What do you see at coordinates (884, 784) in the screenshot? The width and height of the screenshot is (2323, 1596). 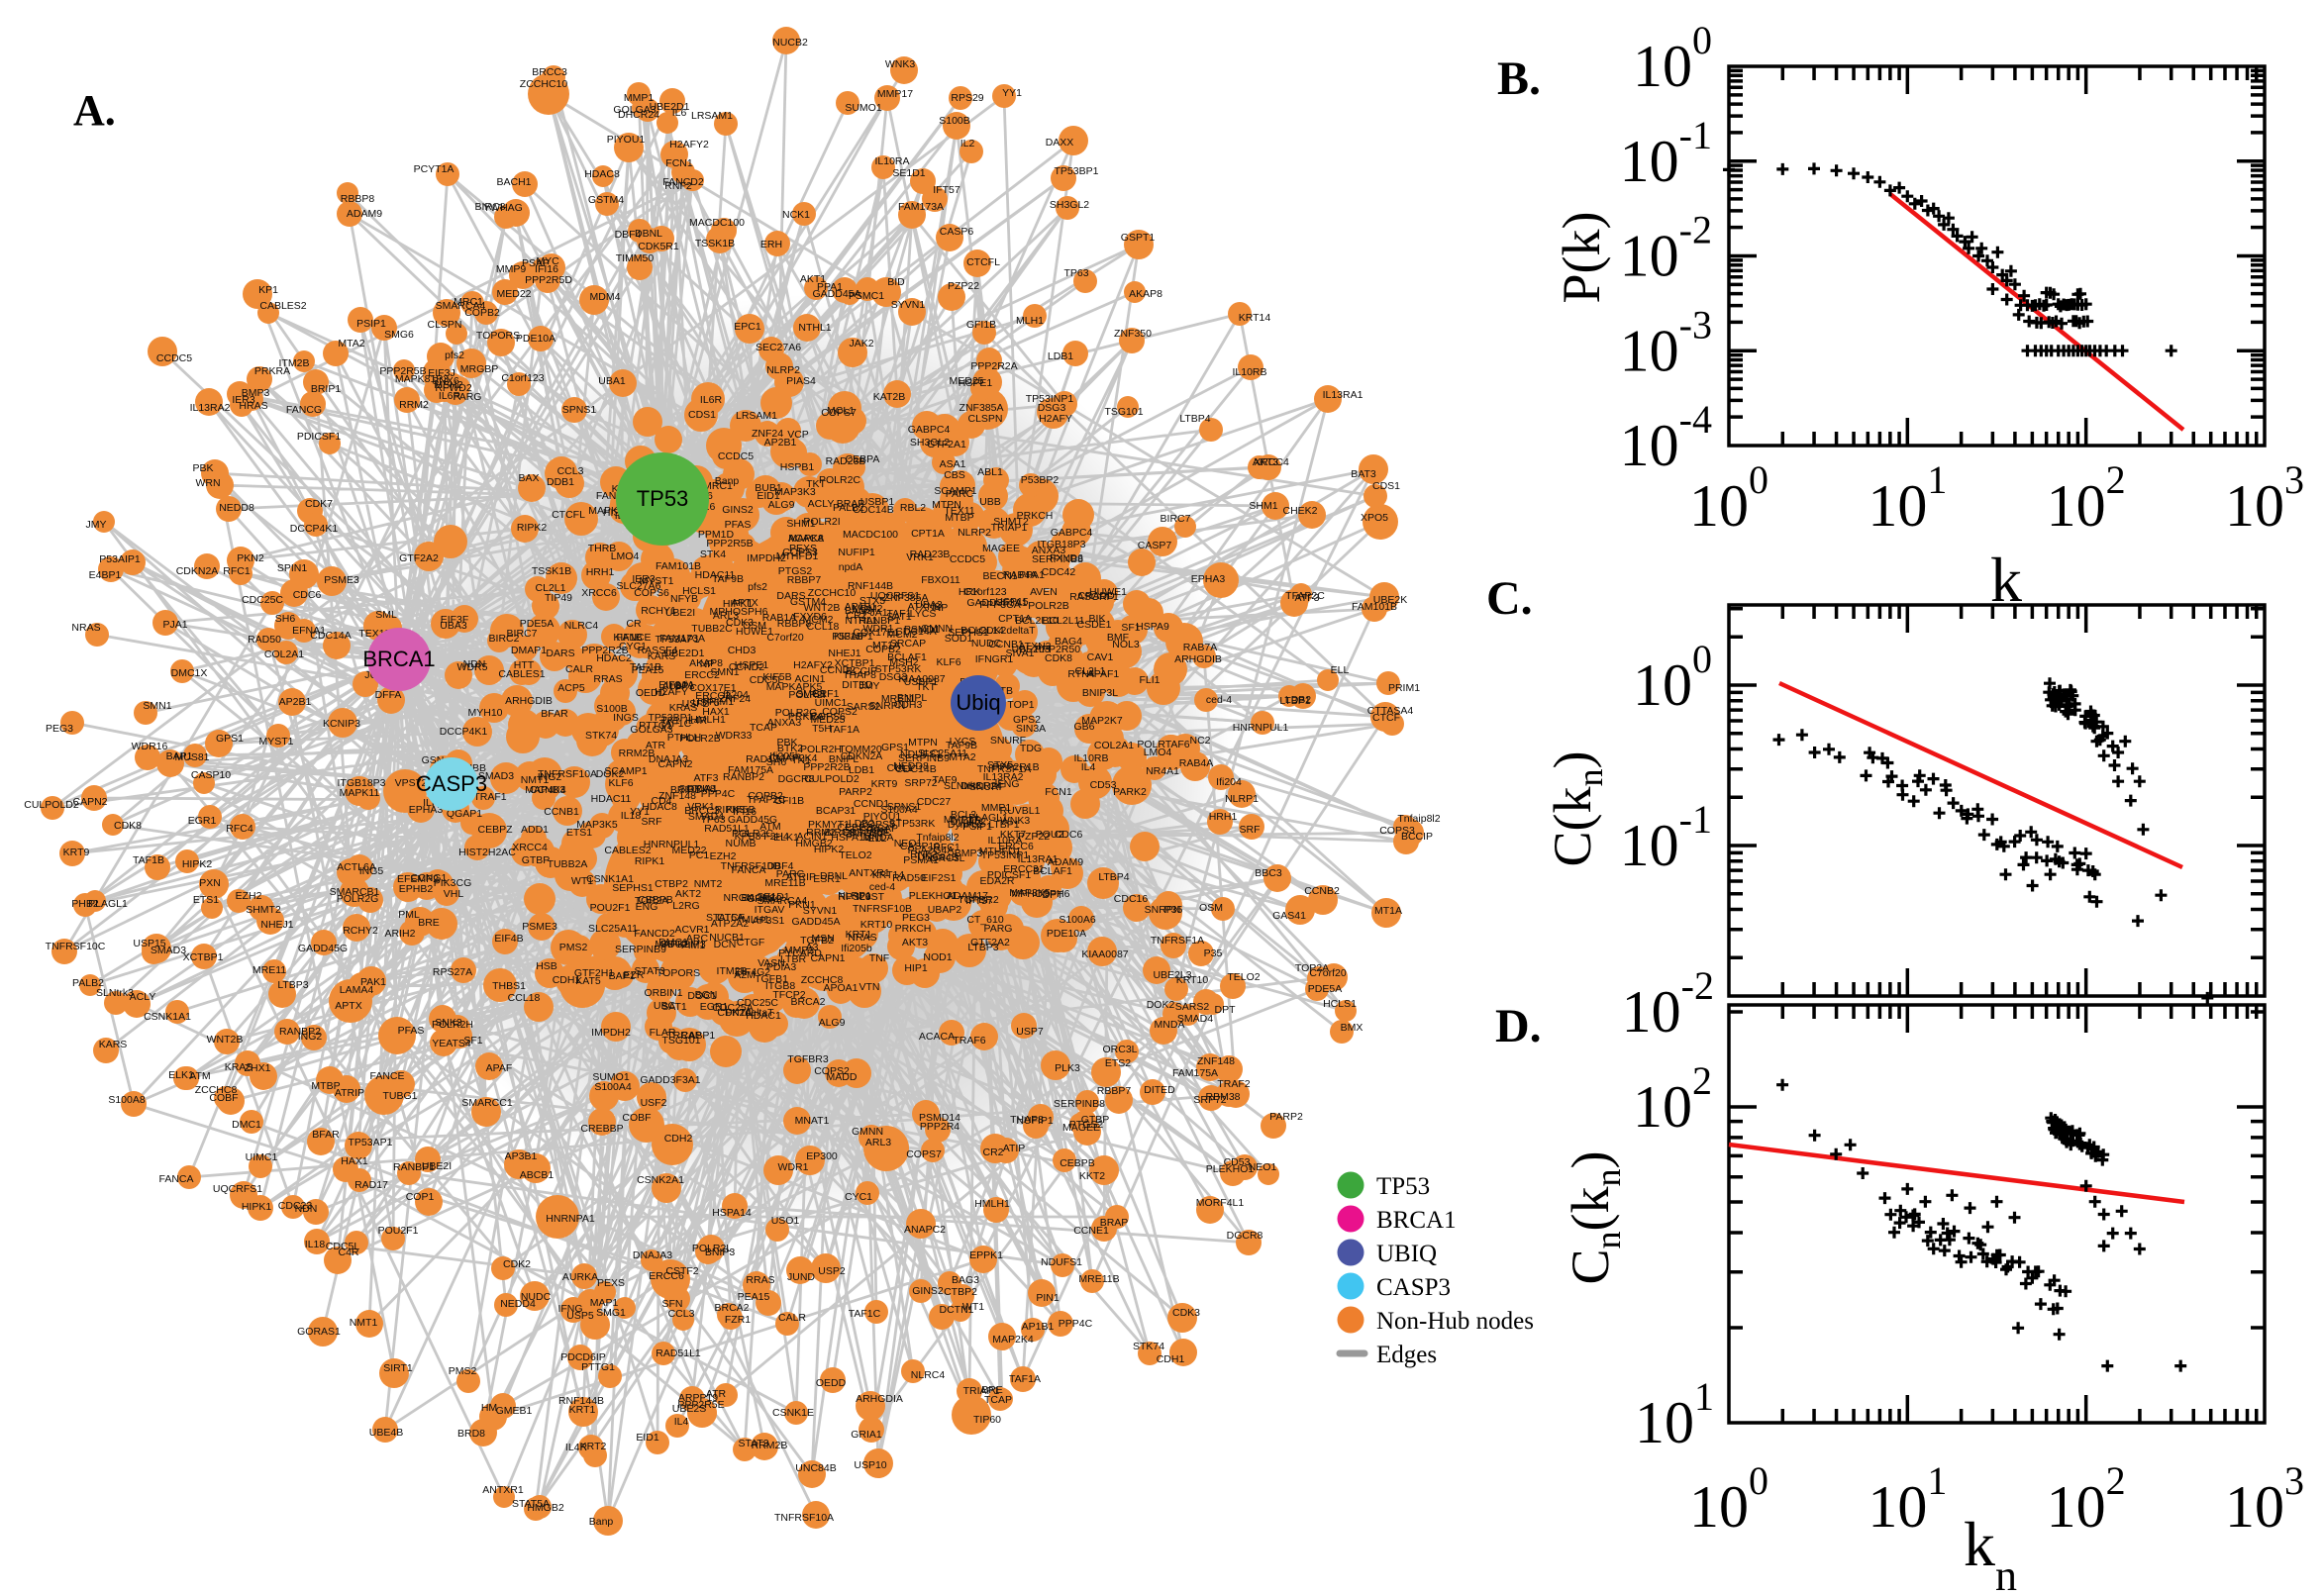 I see `svg-text: KRT9` at bounding box center [884, 784].